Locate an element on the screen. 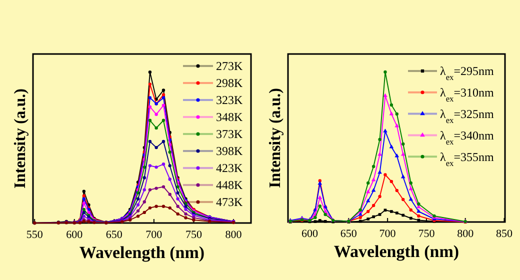  legend-label: λ$_{ex}$=340nm is located at coordinates (467, 137).